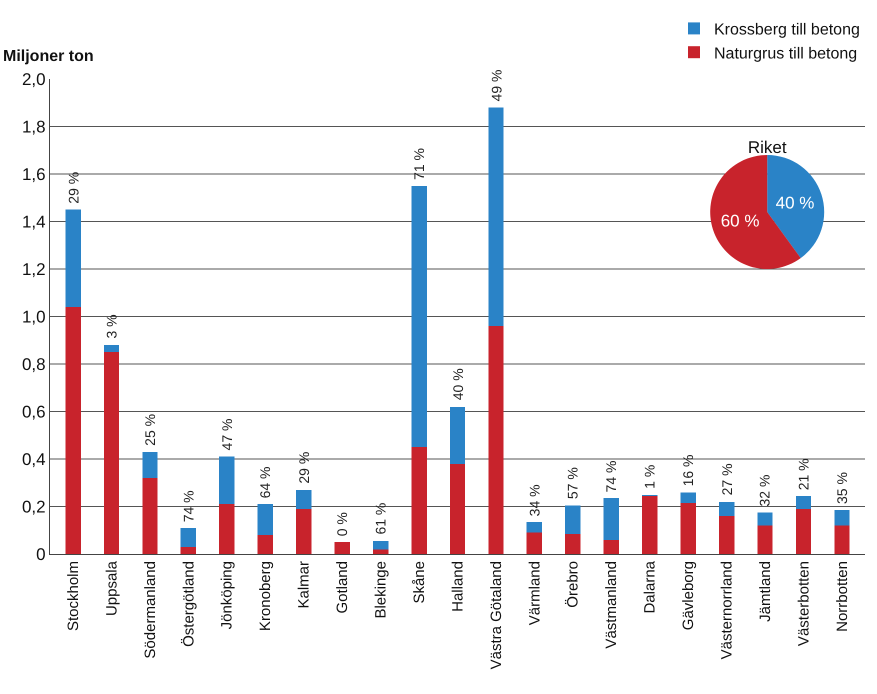 This screenshot has height=694, width=877. What do you see at coordinates (457, 586) in the screenshot?
I see `x-tick-label: Halland` at bounding box center [457, 586].